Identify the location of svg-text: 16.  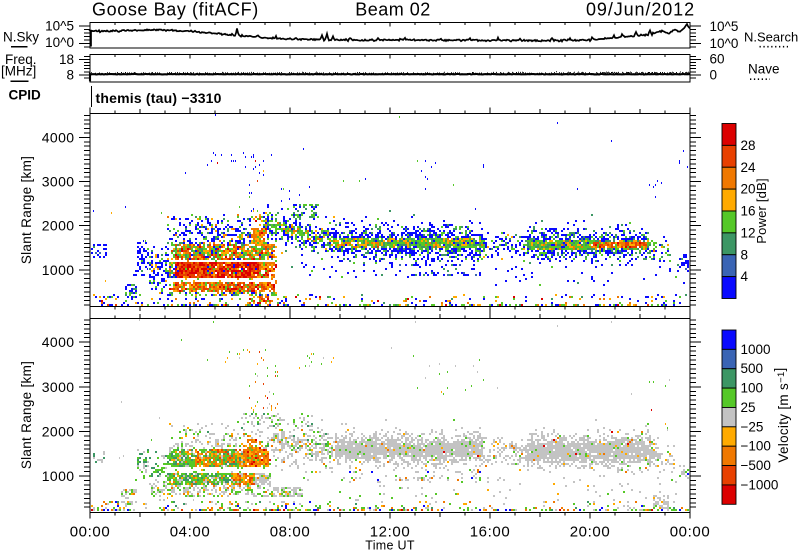
(748, 211).